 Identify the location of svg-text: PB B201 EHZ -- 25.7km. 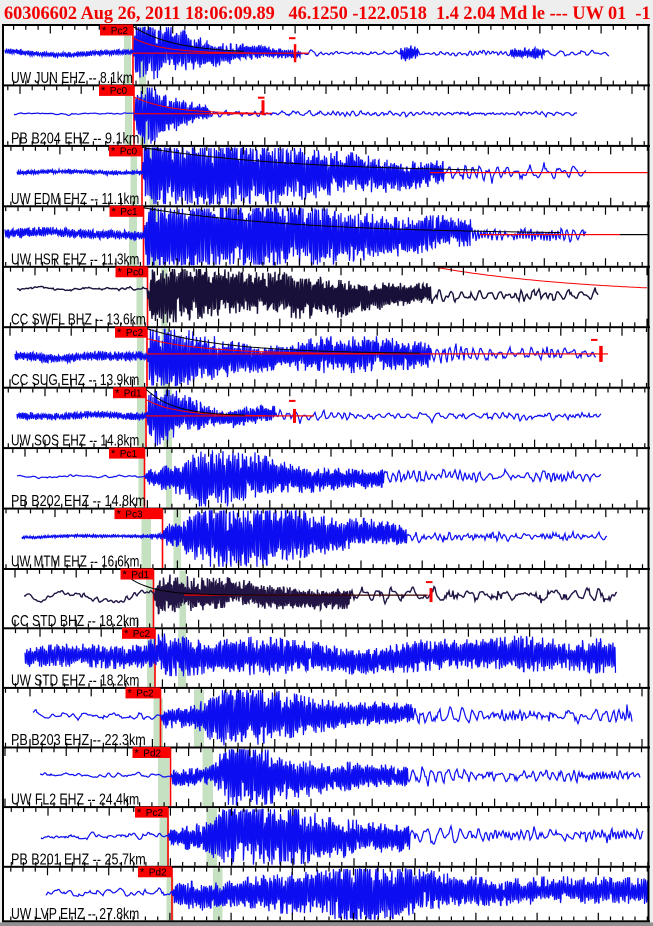
(78, 860).